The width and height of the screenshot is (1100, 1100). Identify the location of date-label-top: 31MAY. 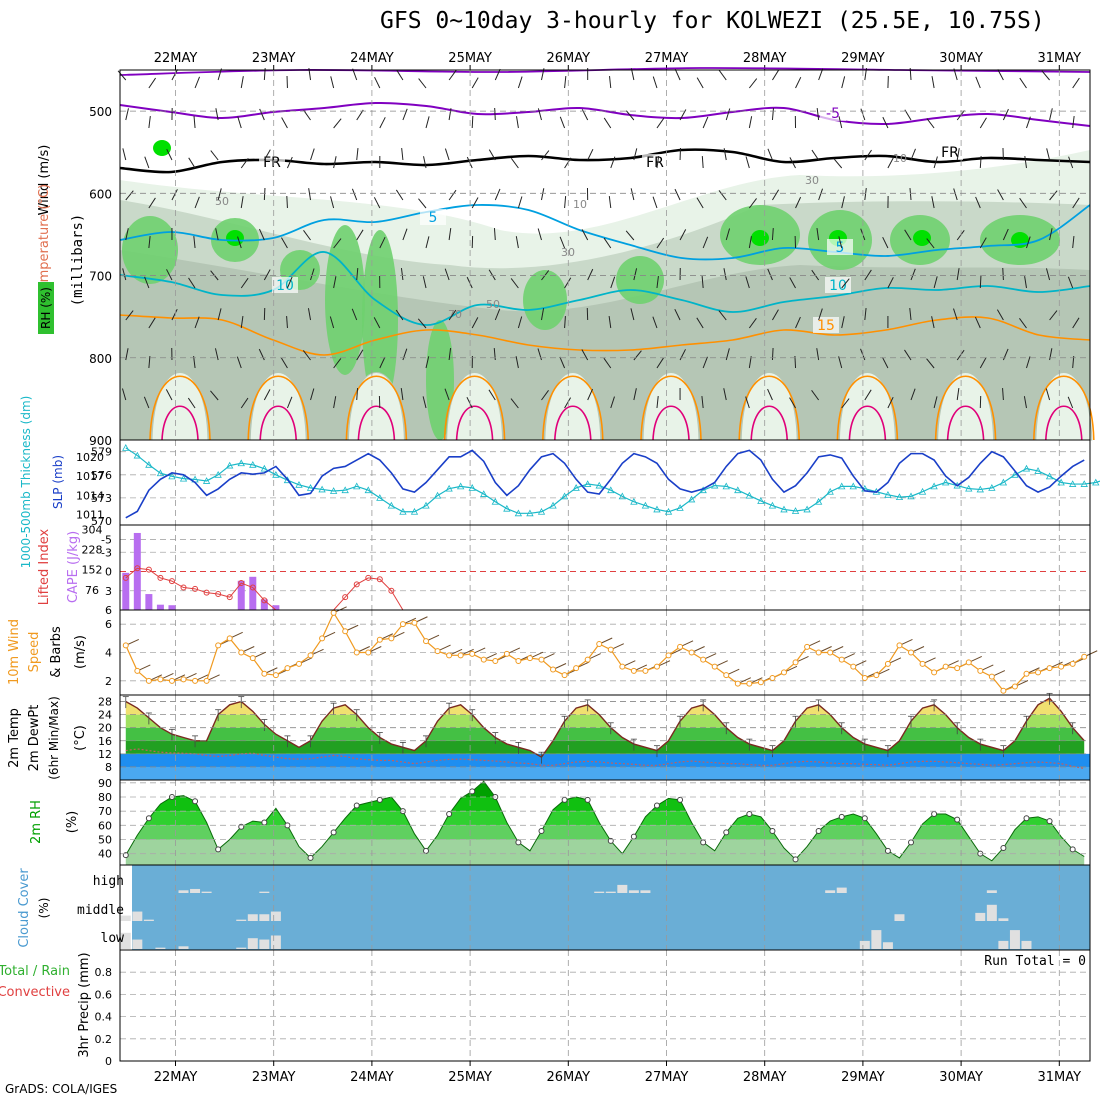
(1060, 58).